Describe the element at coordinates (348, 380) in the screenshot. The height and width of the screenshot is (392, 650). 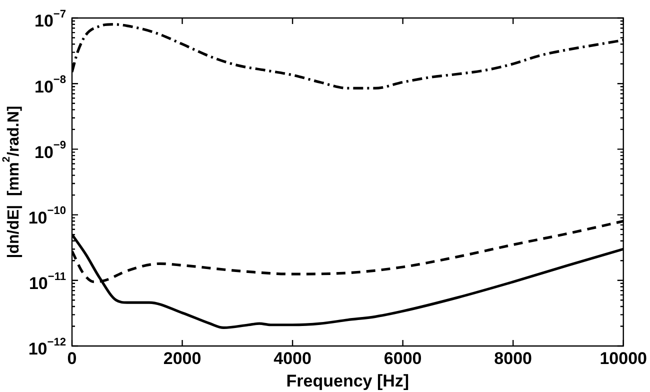
I see `x-axis-title: Frequency [Hz]` at that location.